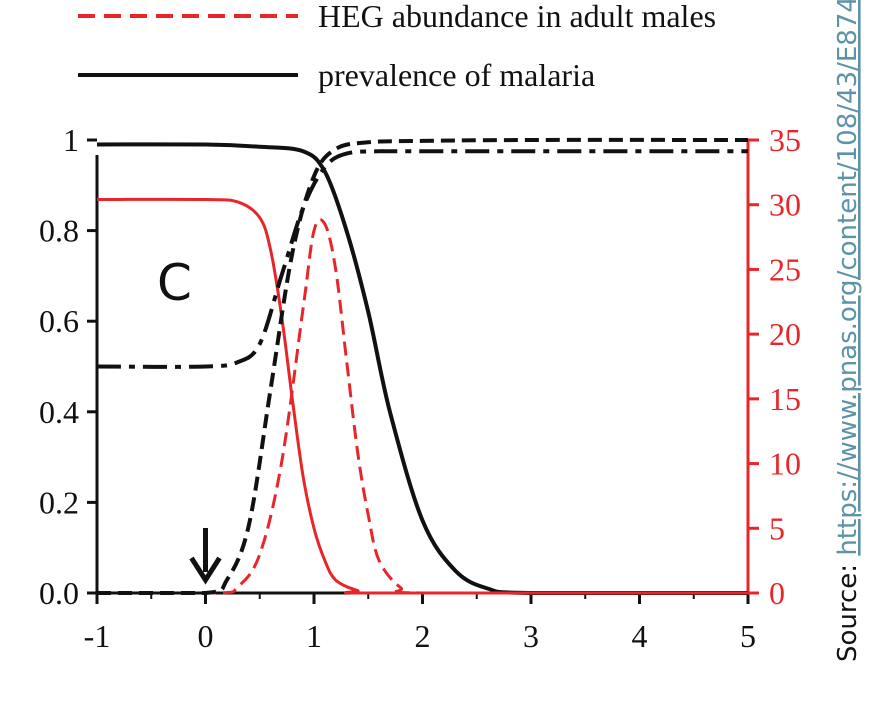 Image resolution: width=879 pixels, height=710 pixels. Describe the element at coordinates (785, 399) in the screenshot. I see `y-right-tick-label: 15` at that location.